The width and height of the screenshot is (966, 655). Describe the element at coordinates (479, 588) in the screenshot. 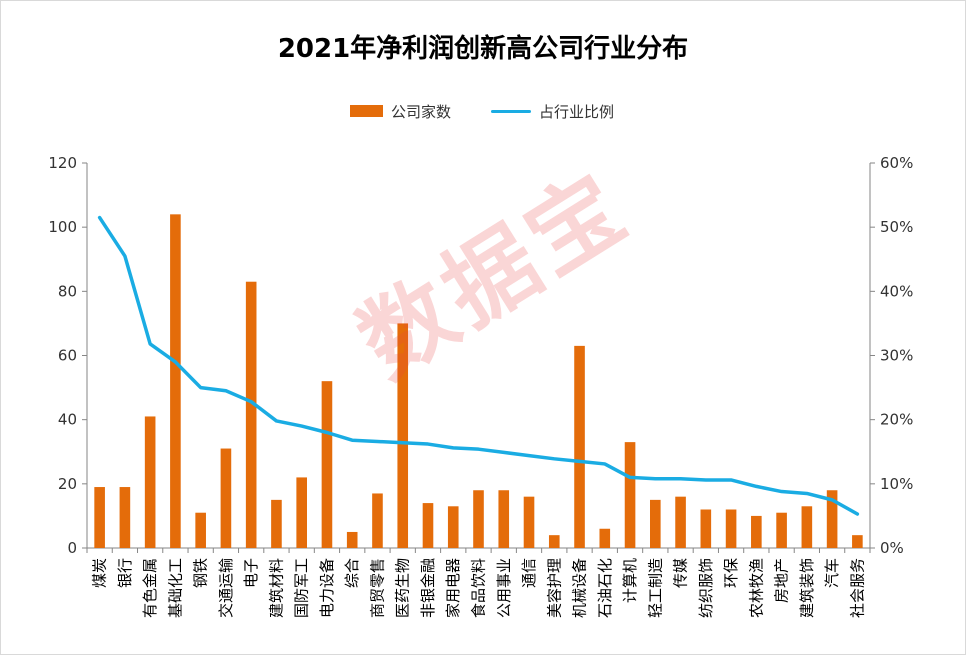

I see `category-label: 食品饮料` at that location.